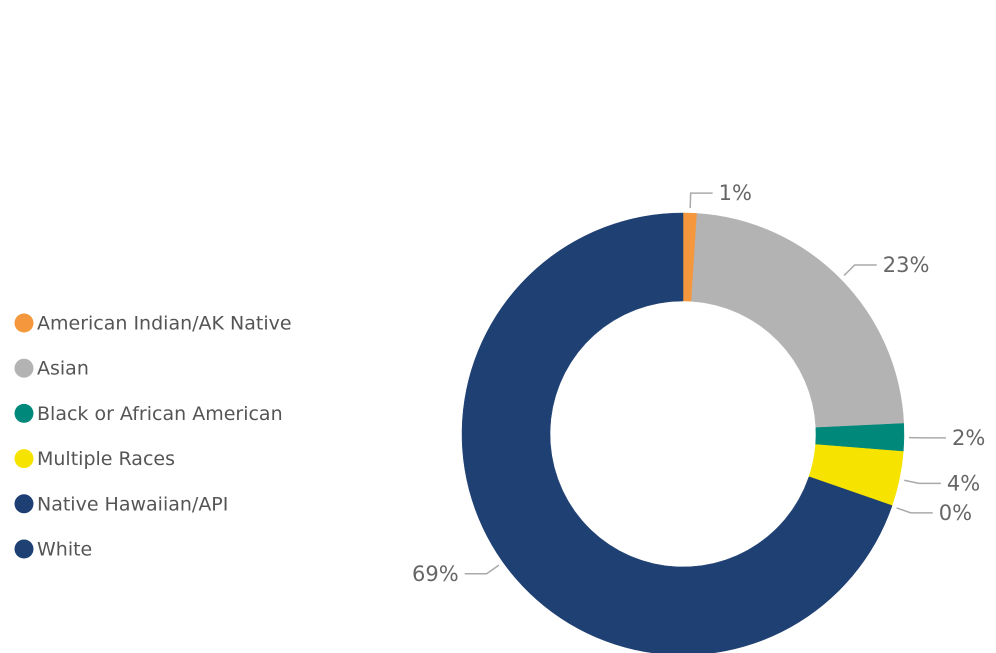  Describe the element at coordinates (955, 513) in the screenshot. I see `data-label: 0%` at that location.